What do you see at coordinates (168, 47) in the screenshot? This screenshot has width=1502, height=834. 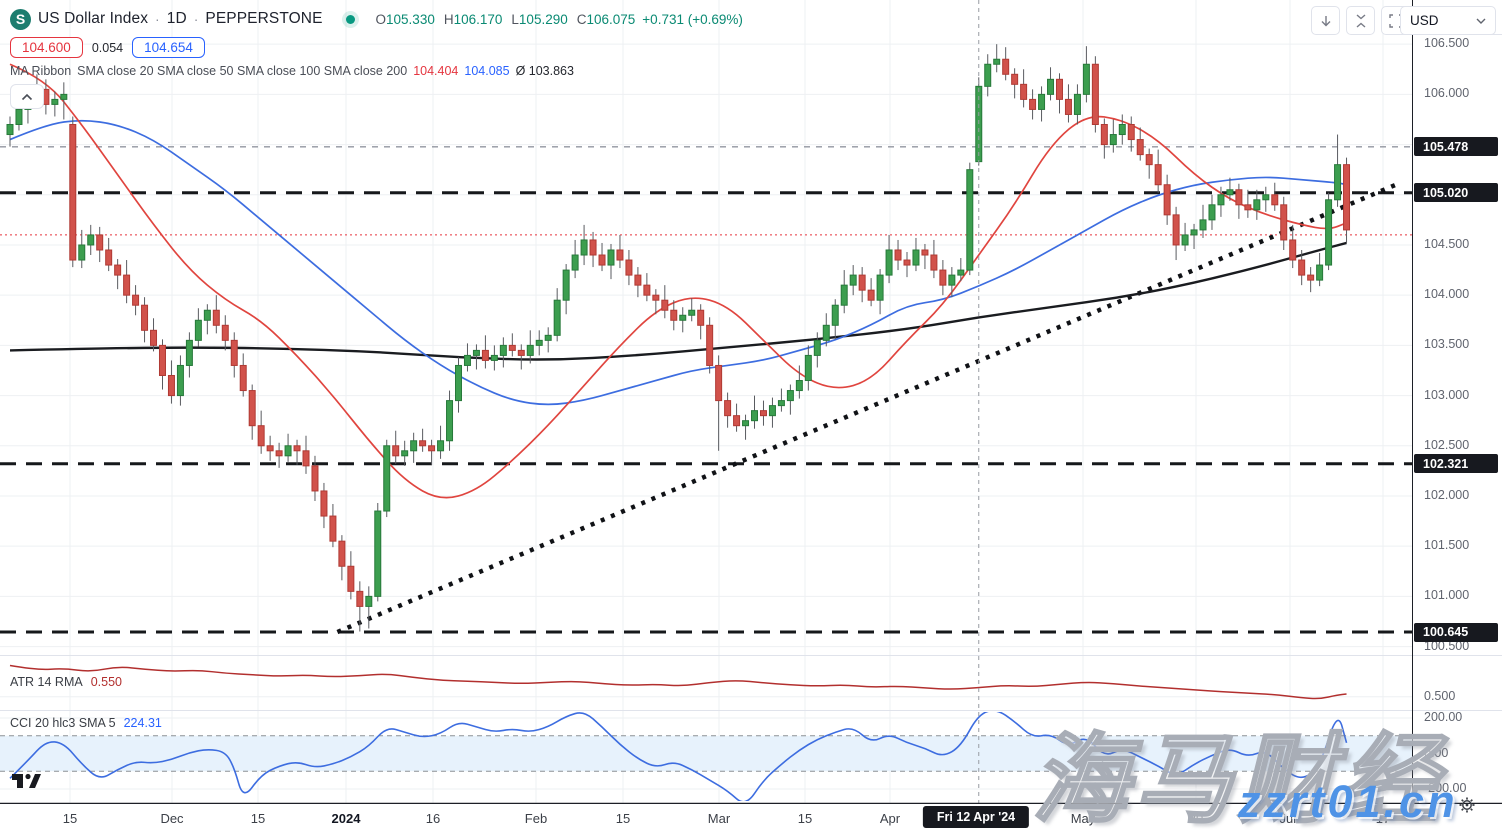 I see `buy-price-button: 104.654` at bounding box center [168, 47].